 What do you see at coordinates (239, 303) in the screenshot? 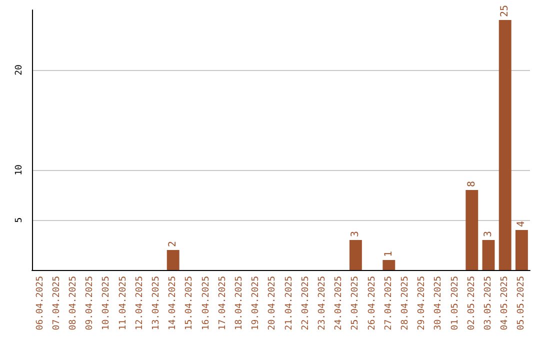
I see `x-tick-label: 18.04.2025` at bounding box center [239, 303].